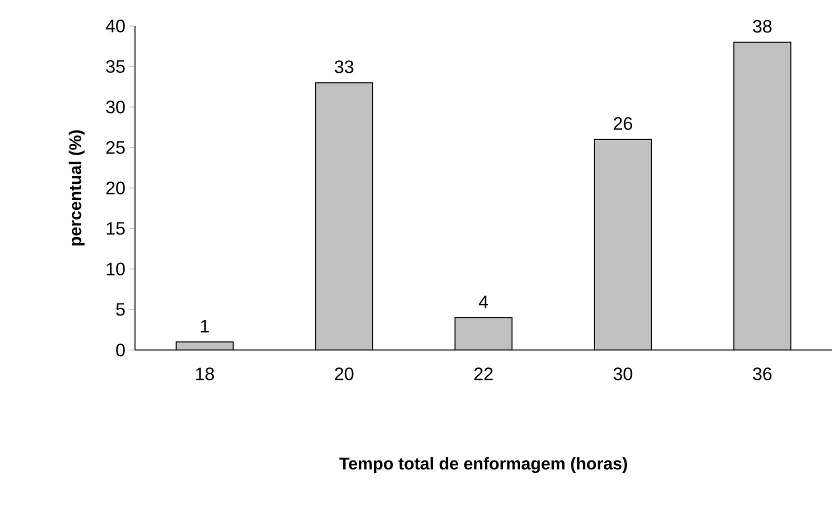 This screenshot has width=833, height=529. Describe the element at coordinates (762, 26) in the screenshot. I see `data-label: 38` at that location.